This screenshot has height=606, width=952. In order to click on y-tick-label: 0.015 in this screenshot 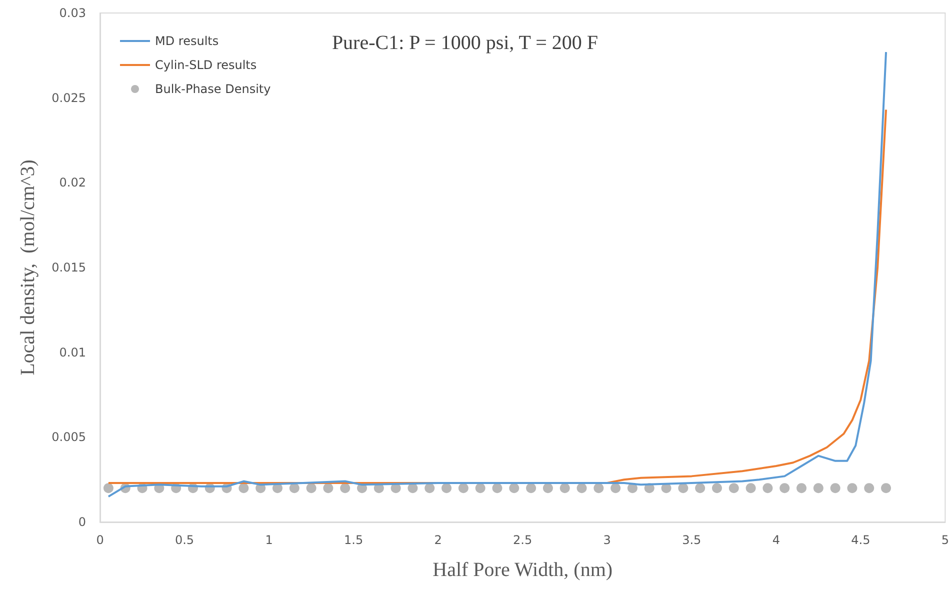, I will do `click(69, 267)`.